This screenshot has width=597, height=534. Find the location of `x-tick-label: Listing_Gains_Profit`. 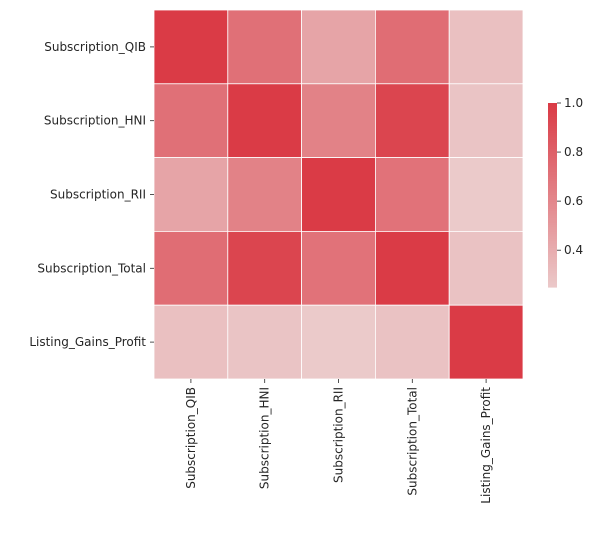

x-tick-label: Listing_Gains_Profit is located at coordinates (486, 445).